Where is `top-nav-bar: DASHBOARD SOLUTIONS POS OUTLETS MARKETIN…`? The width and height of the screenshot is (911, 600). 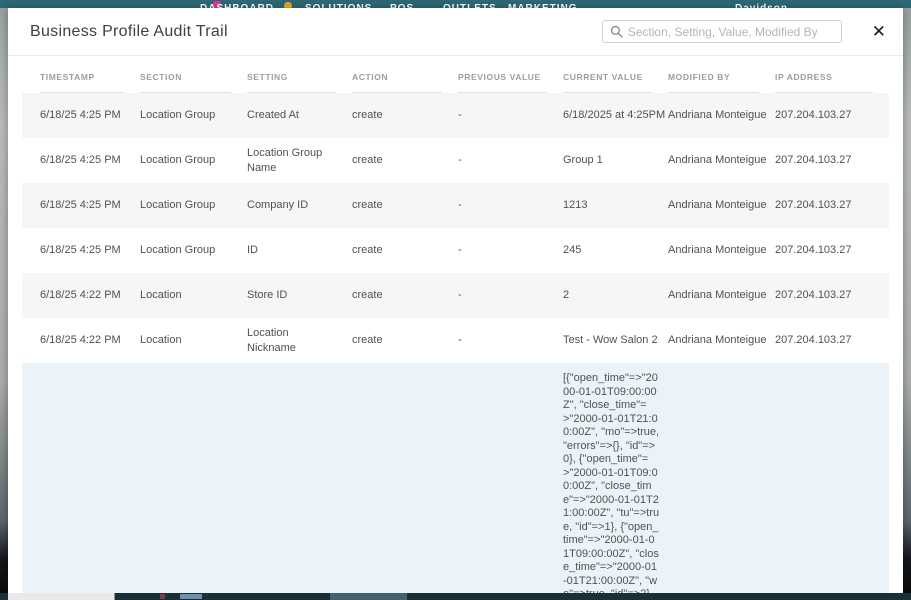
top-nav-bar: DASHBOARD SOLUTIONS POS OUTLETS MARKETIN… is located at coordinates (455, 4).